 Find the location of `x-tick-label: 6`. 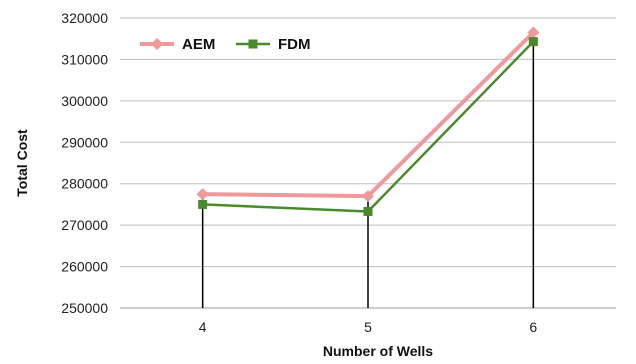

x-tick-label: 6 is located at coordinates (533, 327).